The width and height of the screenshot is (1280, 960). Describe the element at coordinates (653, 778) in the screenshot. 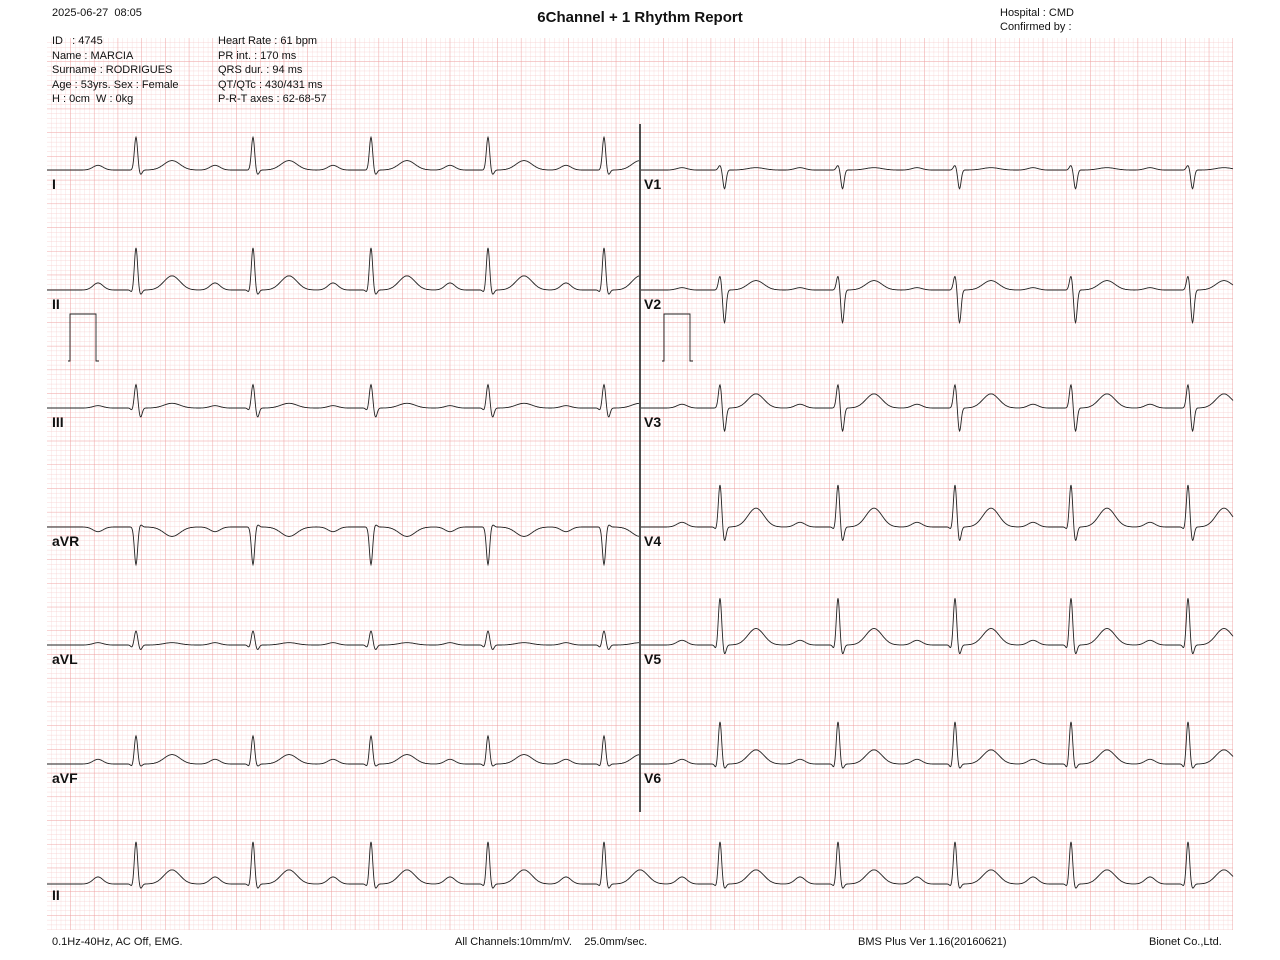

I see `lead-label: V6` at that location.